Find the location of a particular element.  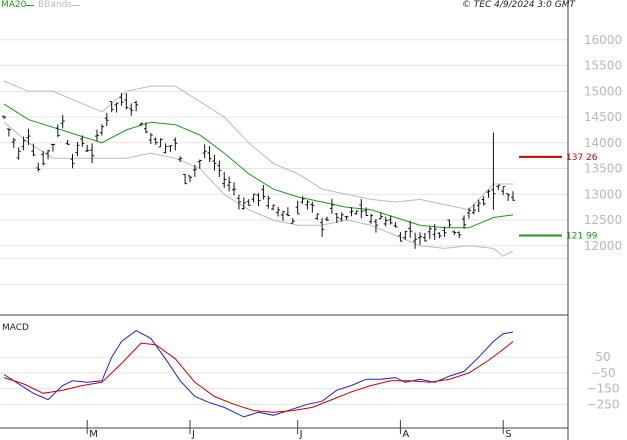

price-tick-label: 13500 is located at coordinates (603, 169).